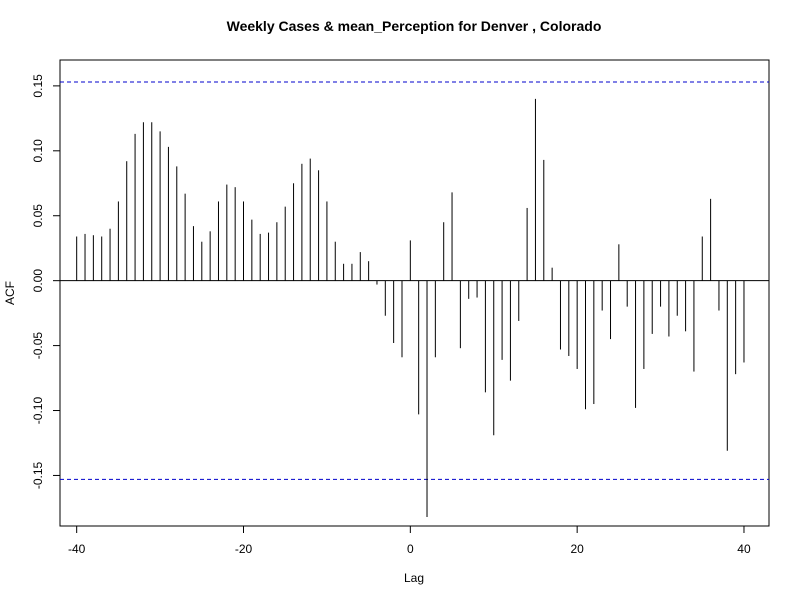 This screenshot has height=600, width=800. What do you see at coordinates (244, 549) in the screenshot?
I see `x-tick-label: -20` at bounding box center [244, 549].